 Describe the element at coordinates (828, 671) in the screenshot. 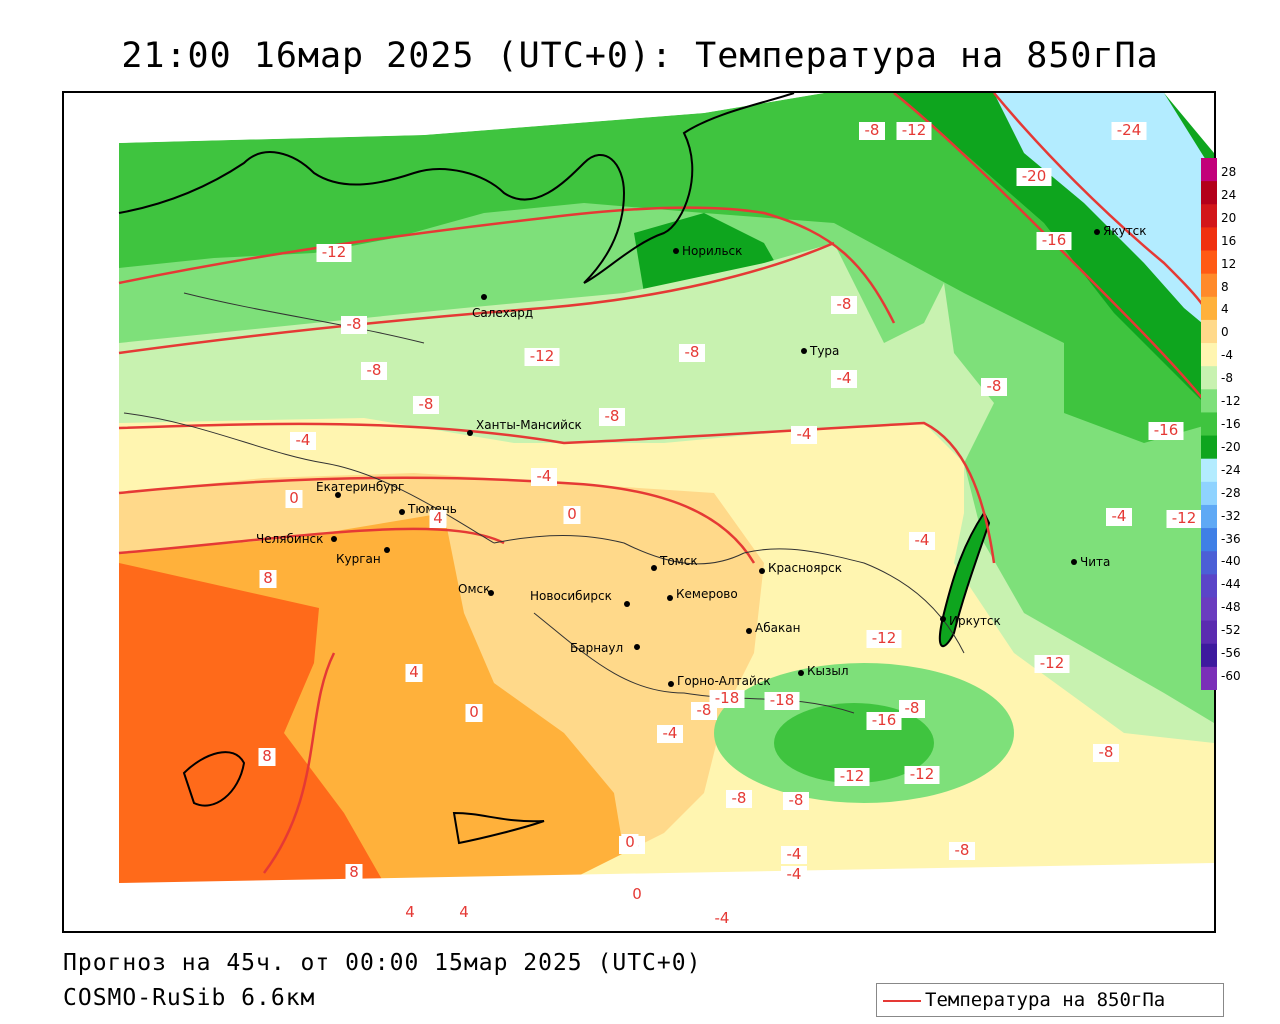

I see `city-label: Кызыл` at that location.